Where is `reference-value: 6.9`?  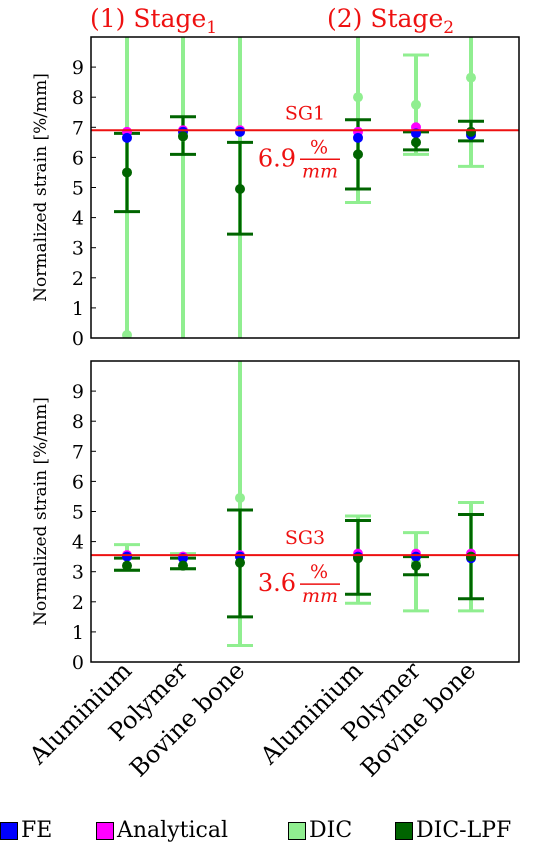 reference-value: 6.9 is located at coordinates (277, 158).